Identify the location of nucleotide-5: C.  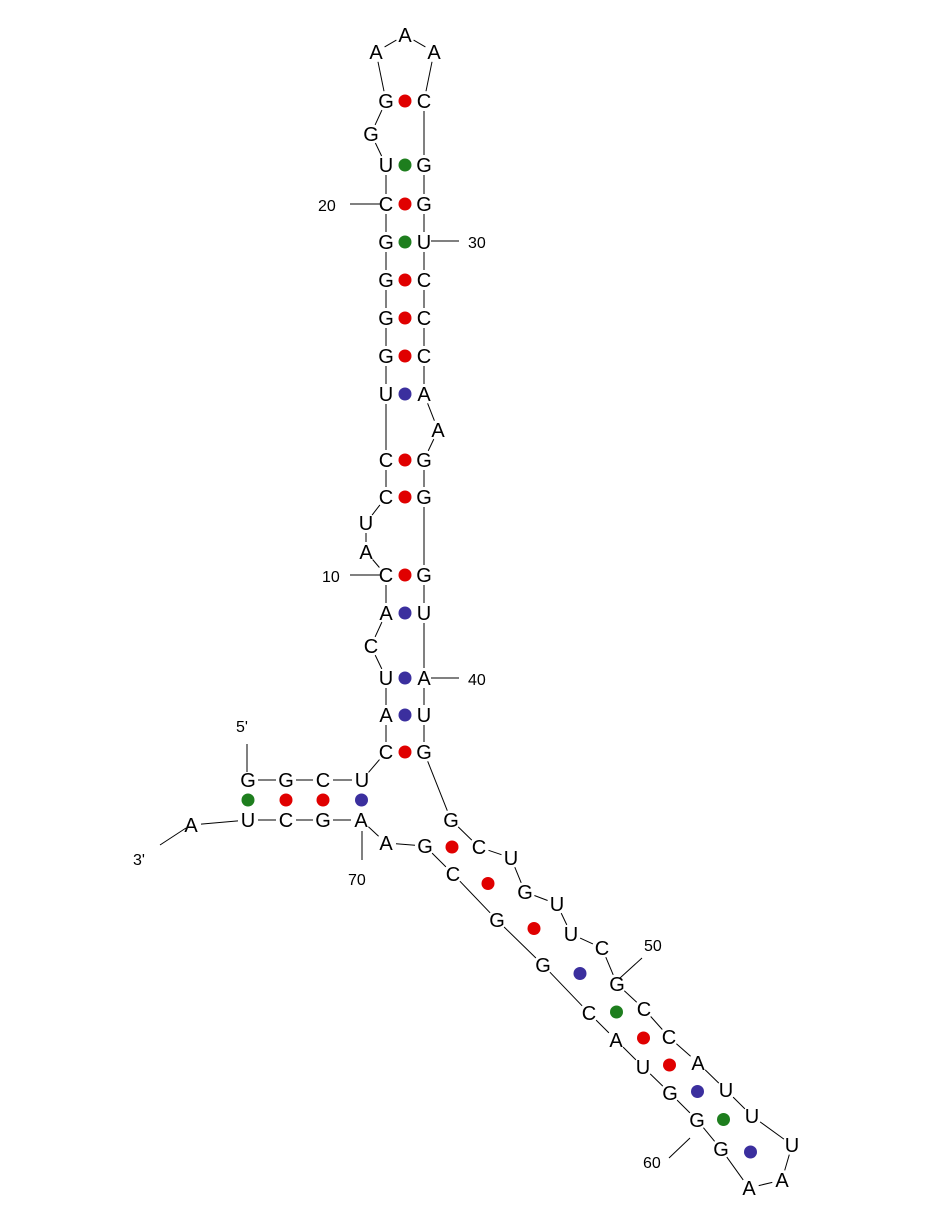
(386, 753).